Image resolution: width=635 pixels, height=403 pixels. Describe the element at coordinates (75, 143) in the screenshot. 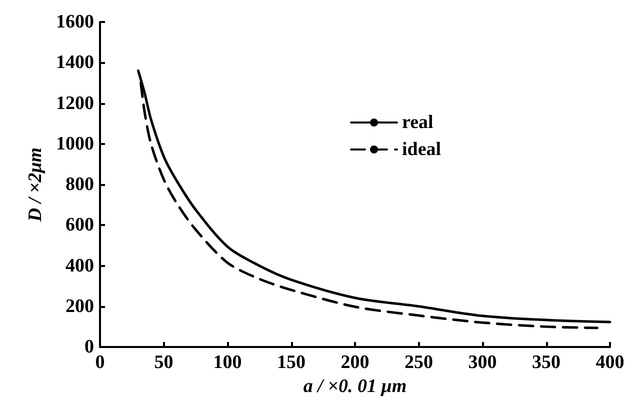

I see `y-tick-label: 1000` at that location.